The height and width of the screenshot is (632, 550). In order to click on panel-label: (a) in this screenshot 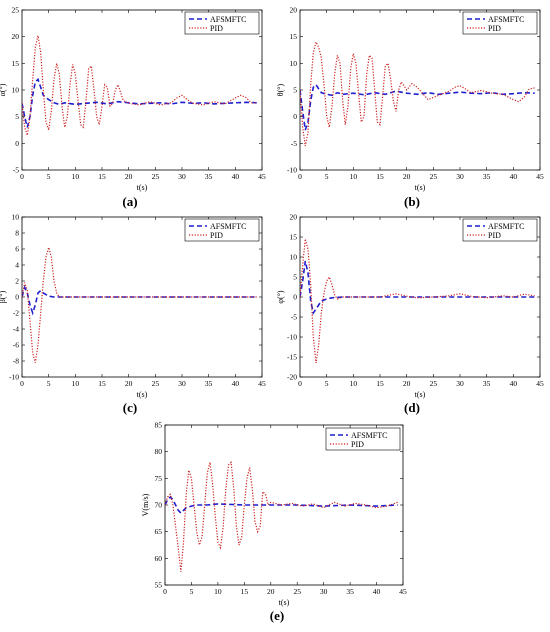, I will do `click(129, 201)`.